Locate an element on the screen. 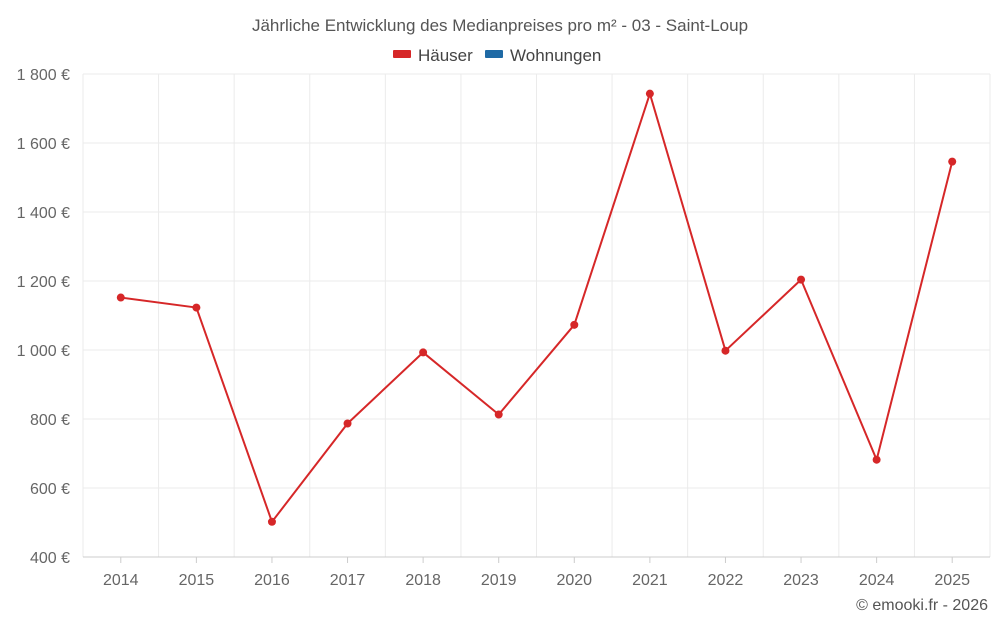 Image resolution: width=1000 pixels, height=625 pixels. x-tick-label: 2014 is located at coordinates (121, 580).